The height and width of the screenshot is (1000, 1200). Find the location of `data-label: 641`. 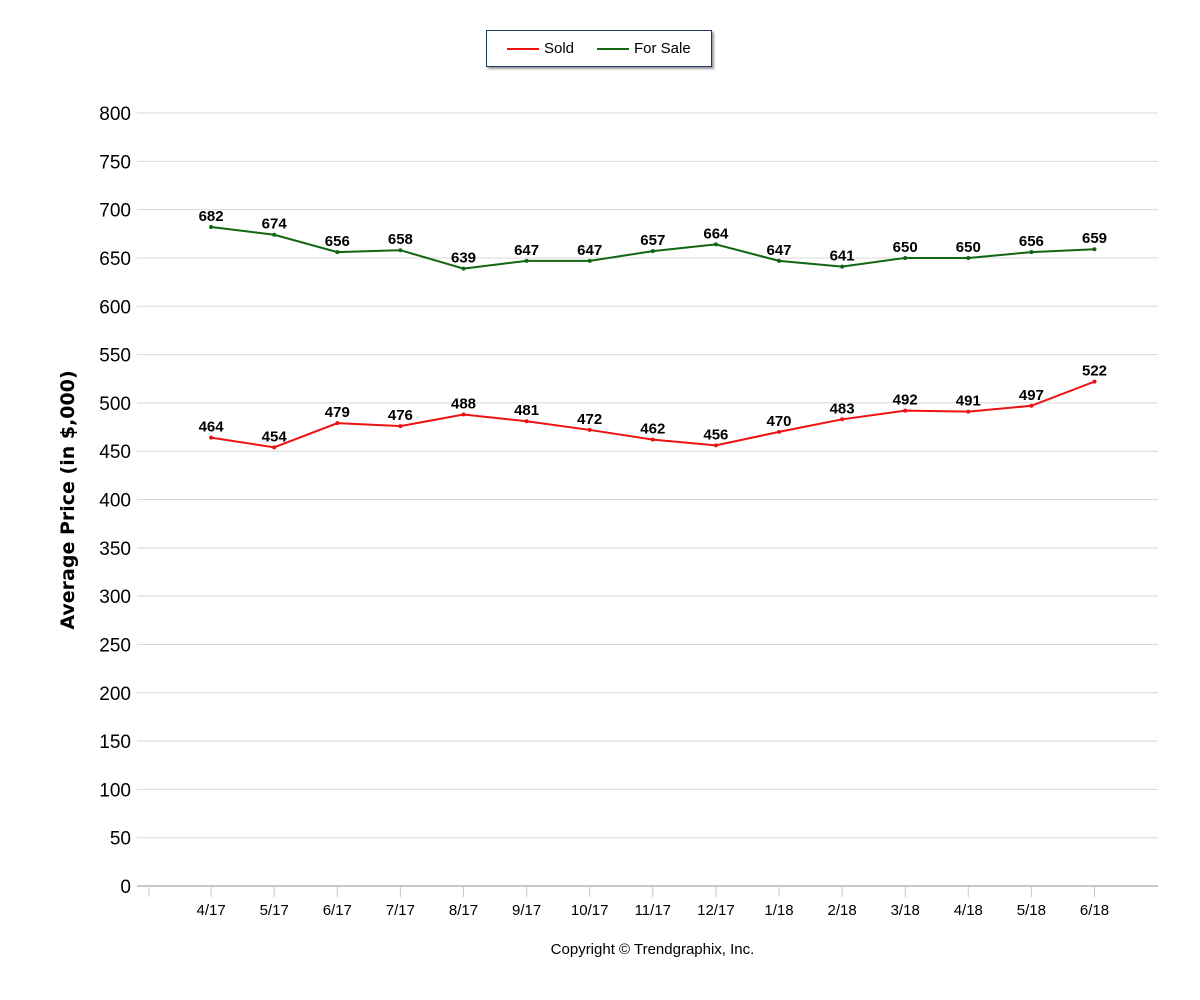

data-label: 641 is located at coordinates (842, 256).